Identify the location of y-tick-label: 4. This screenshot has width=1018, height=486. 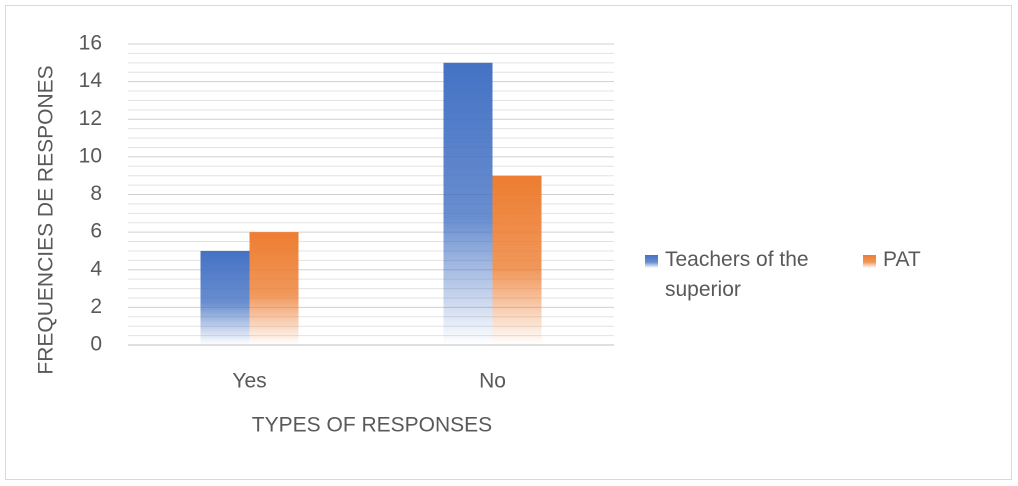
(96, 268).